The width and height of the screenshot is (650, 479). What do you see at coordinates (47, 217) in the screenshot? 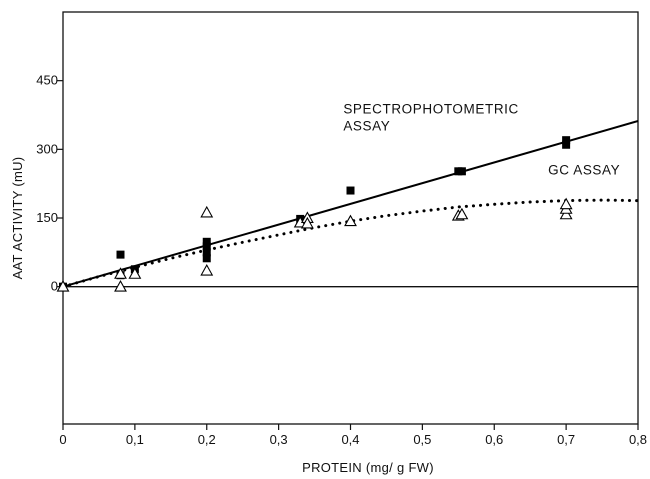
I see `y-tick-label: 150` at bounding box center [47, 217].